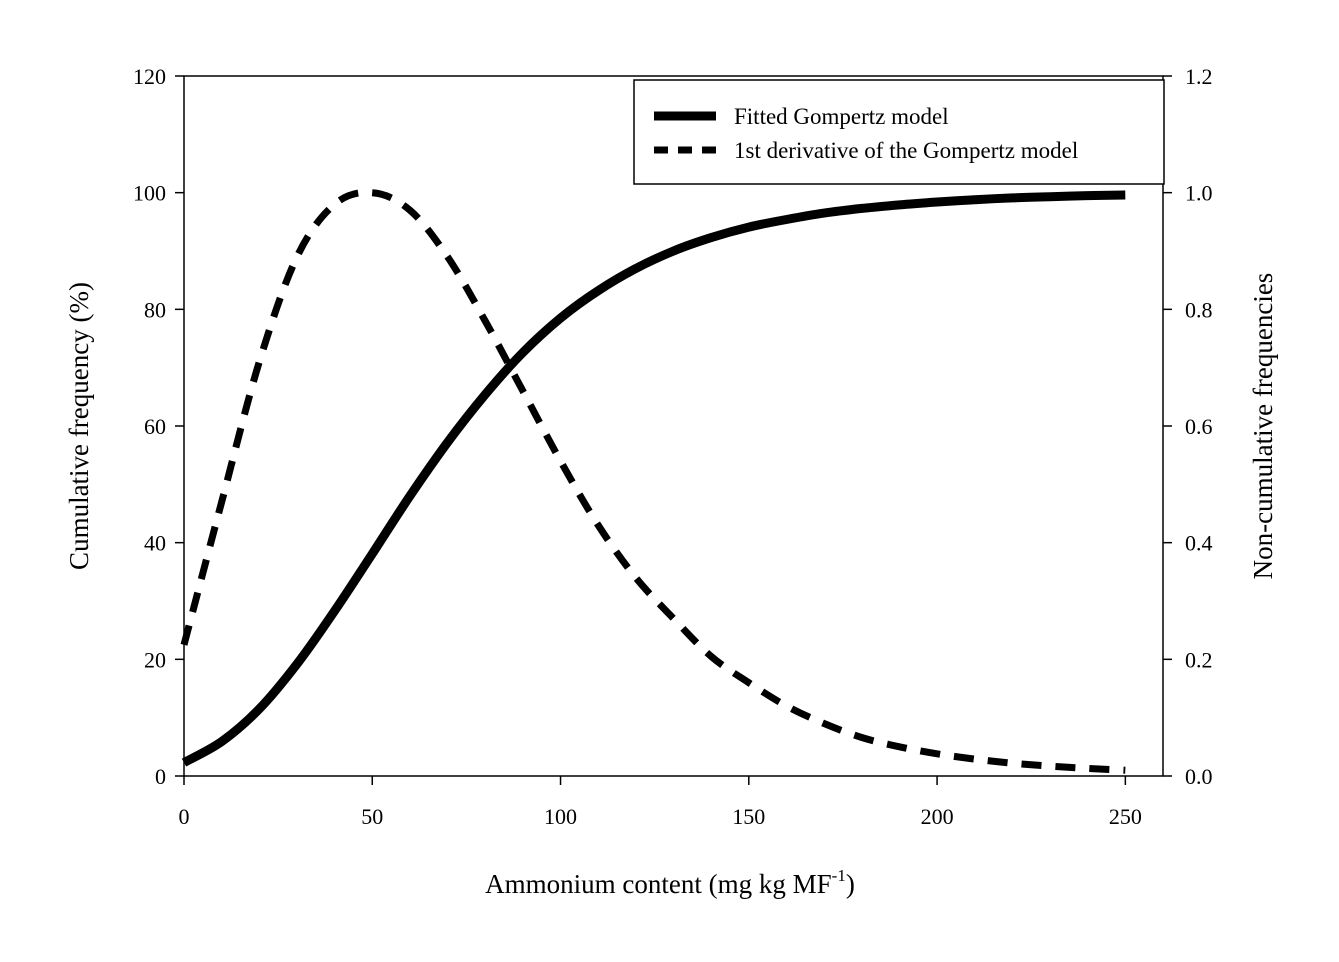  What do you see at coordinates (155, 309) in the screenshot?
I see `y-tick-label: 80` at bounding box center [155, 309].